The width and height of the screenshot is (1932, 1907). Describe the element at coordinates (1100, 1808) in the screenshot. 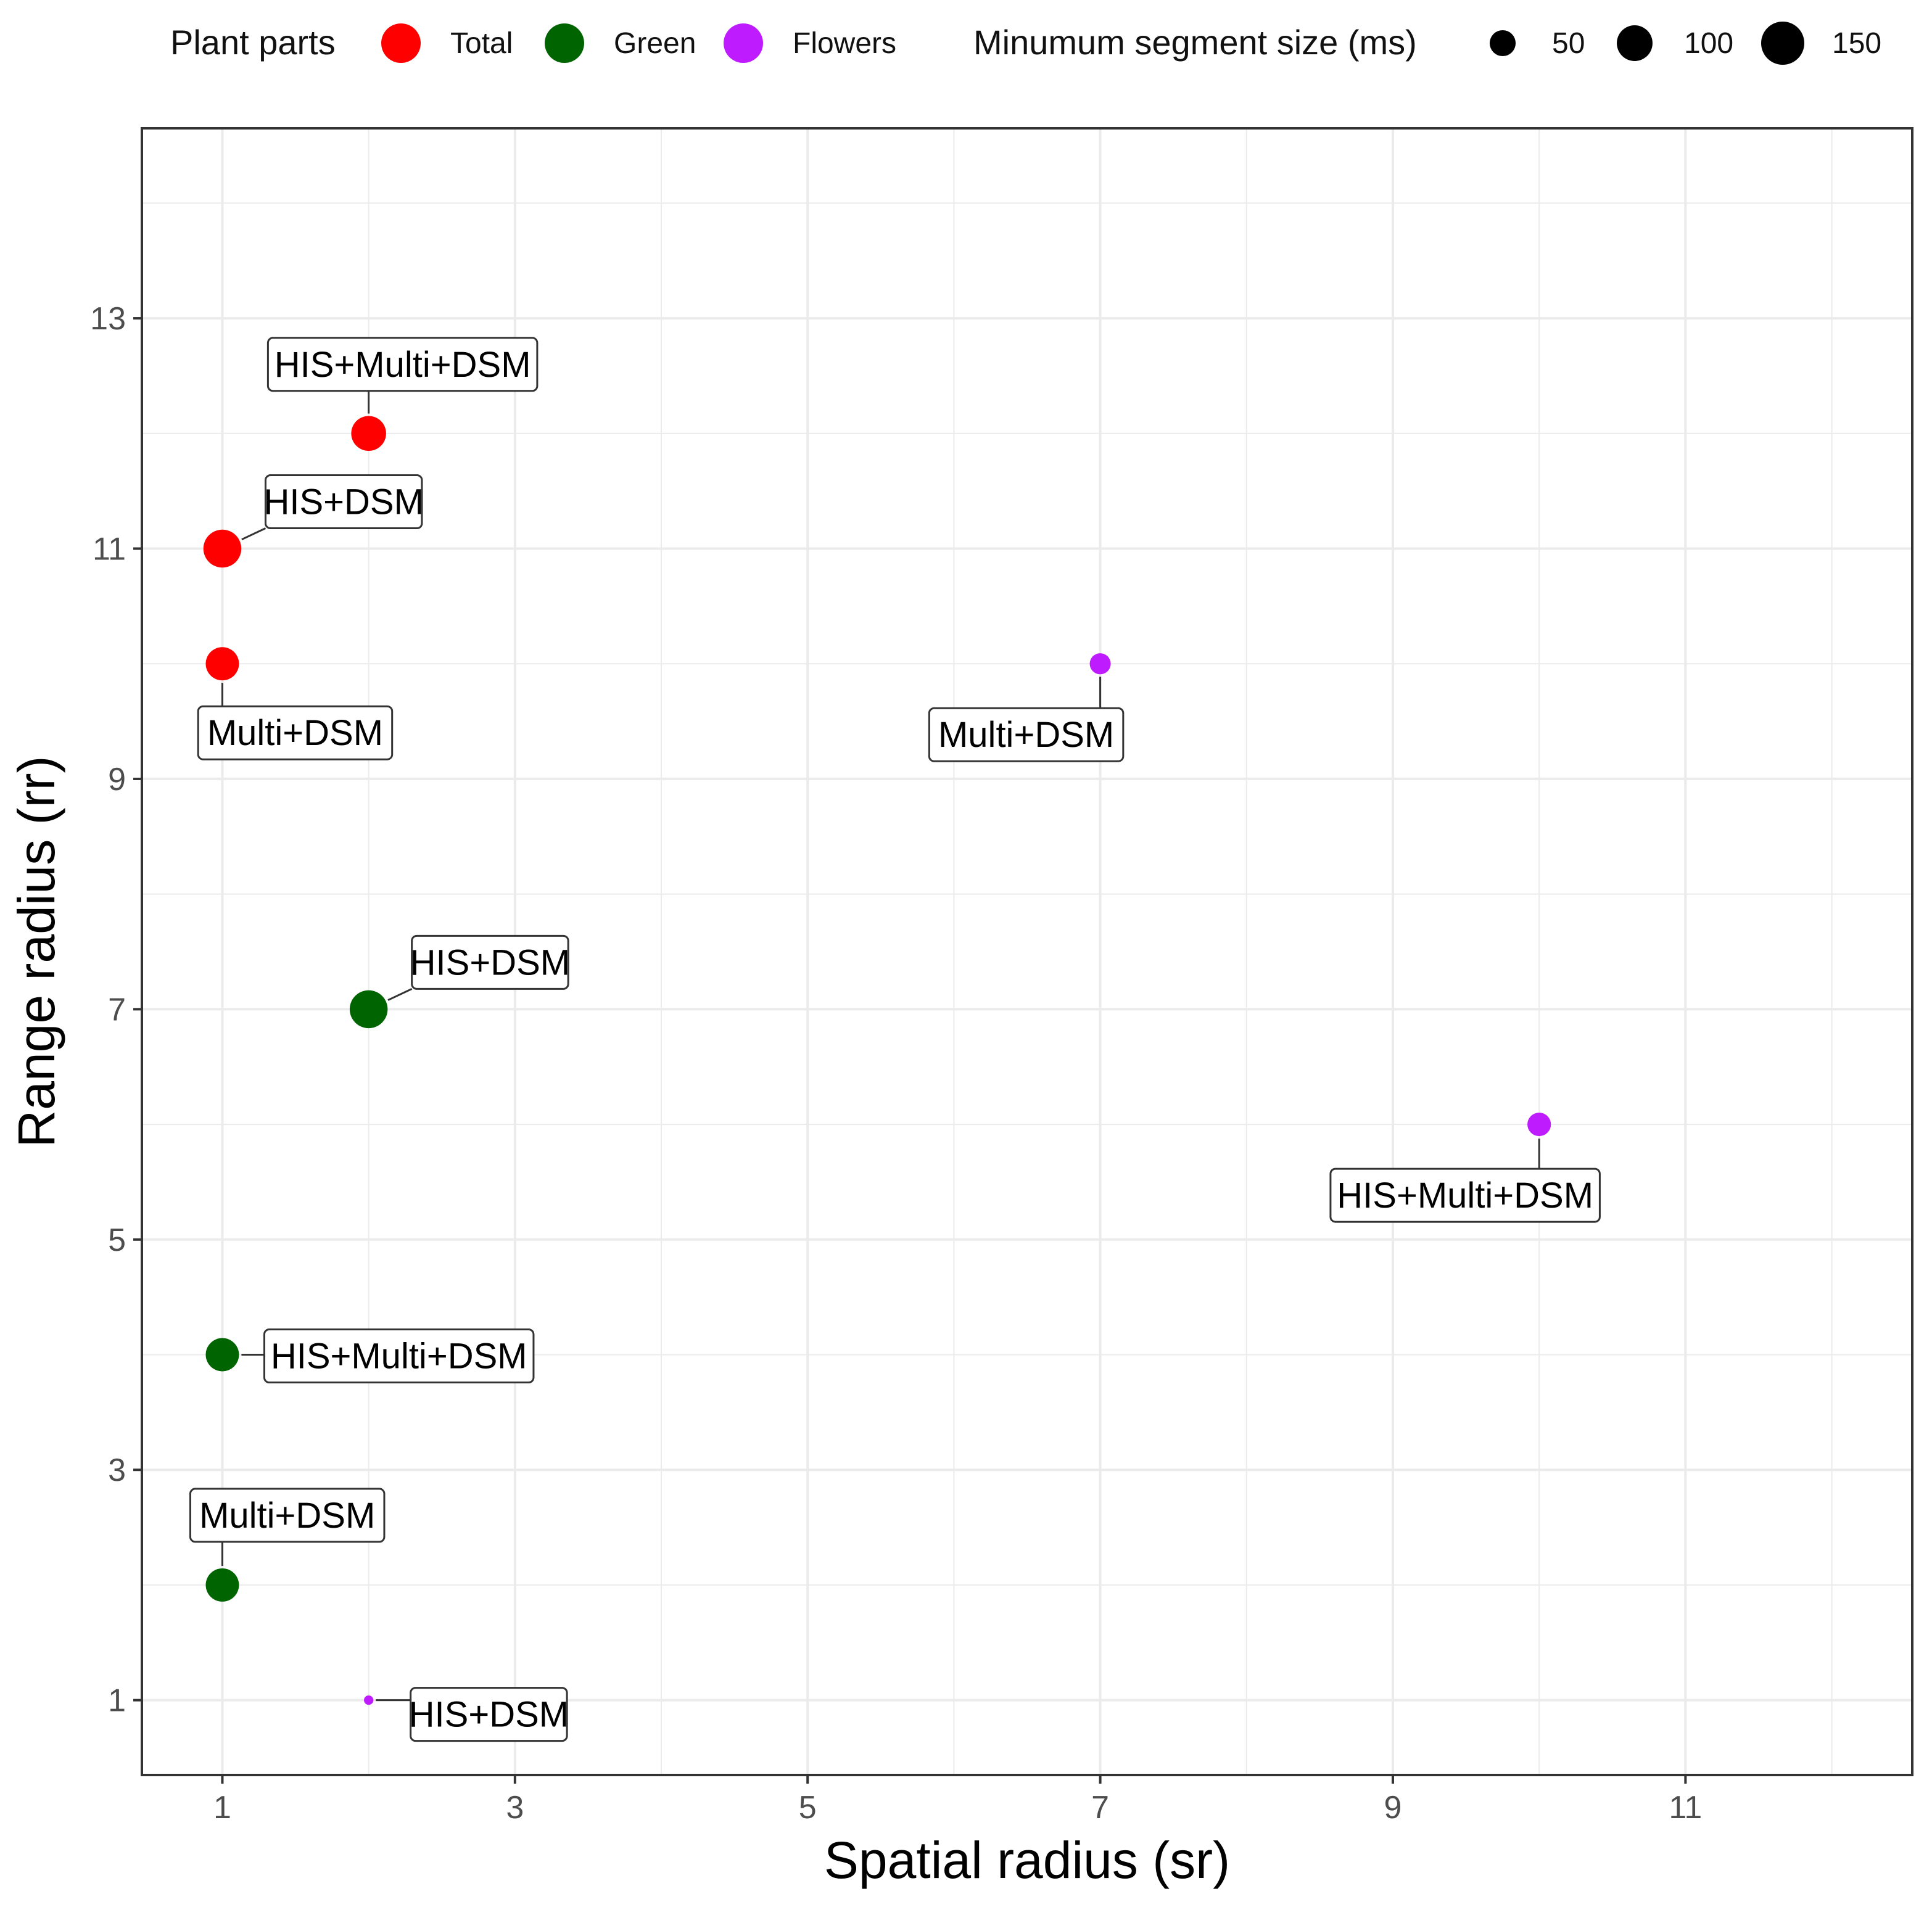

I see `x-tick-label: 7` at that location.